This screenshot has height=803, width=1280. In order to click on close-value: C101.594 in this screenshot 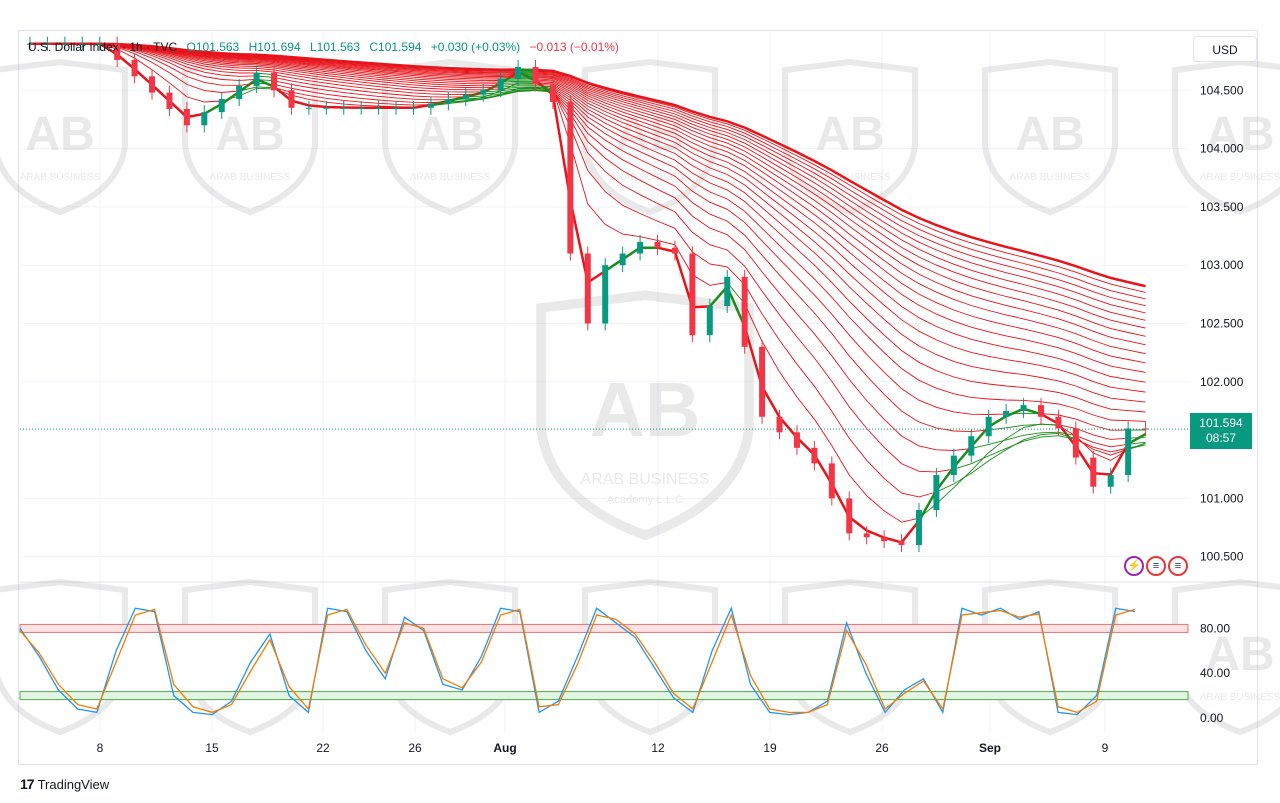, I will do `click(395, 47)`.